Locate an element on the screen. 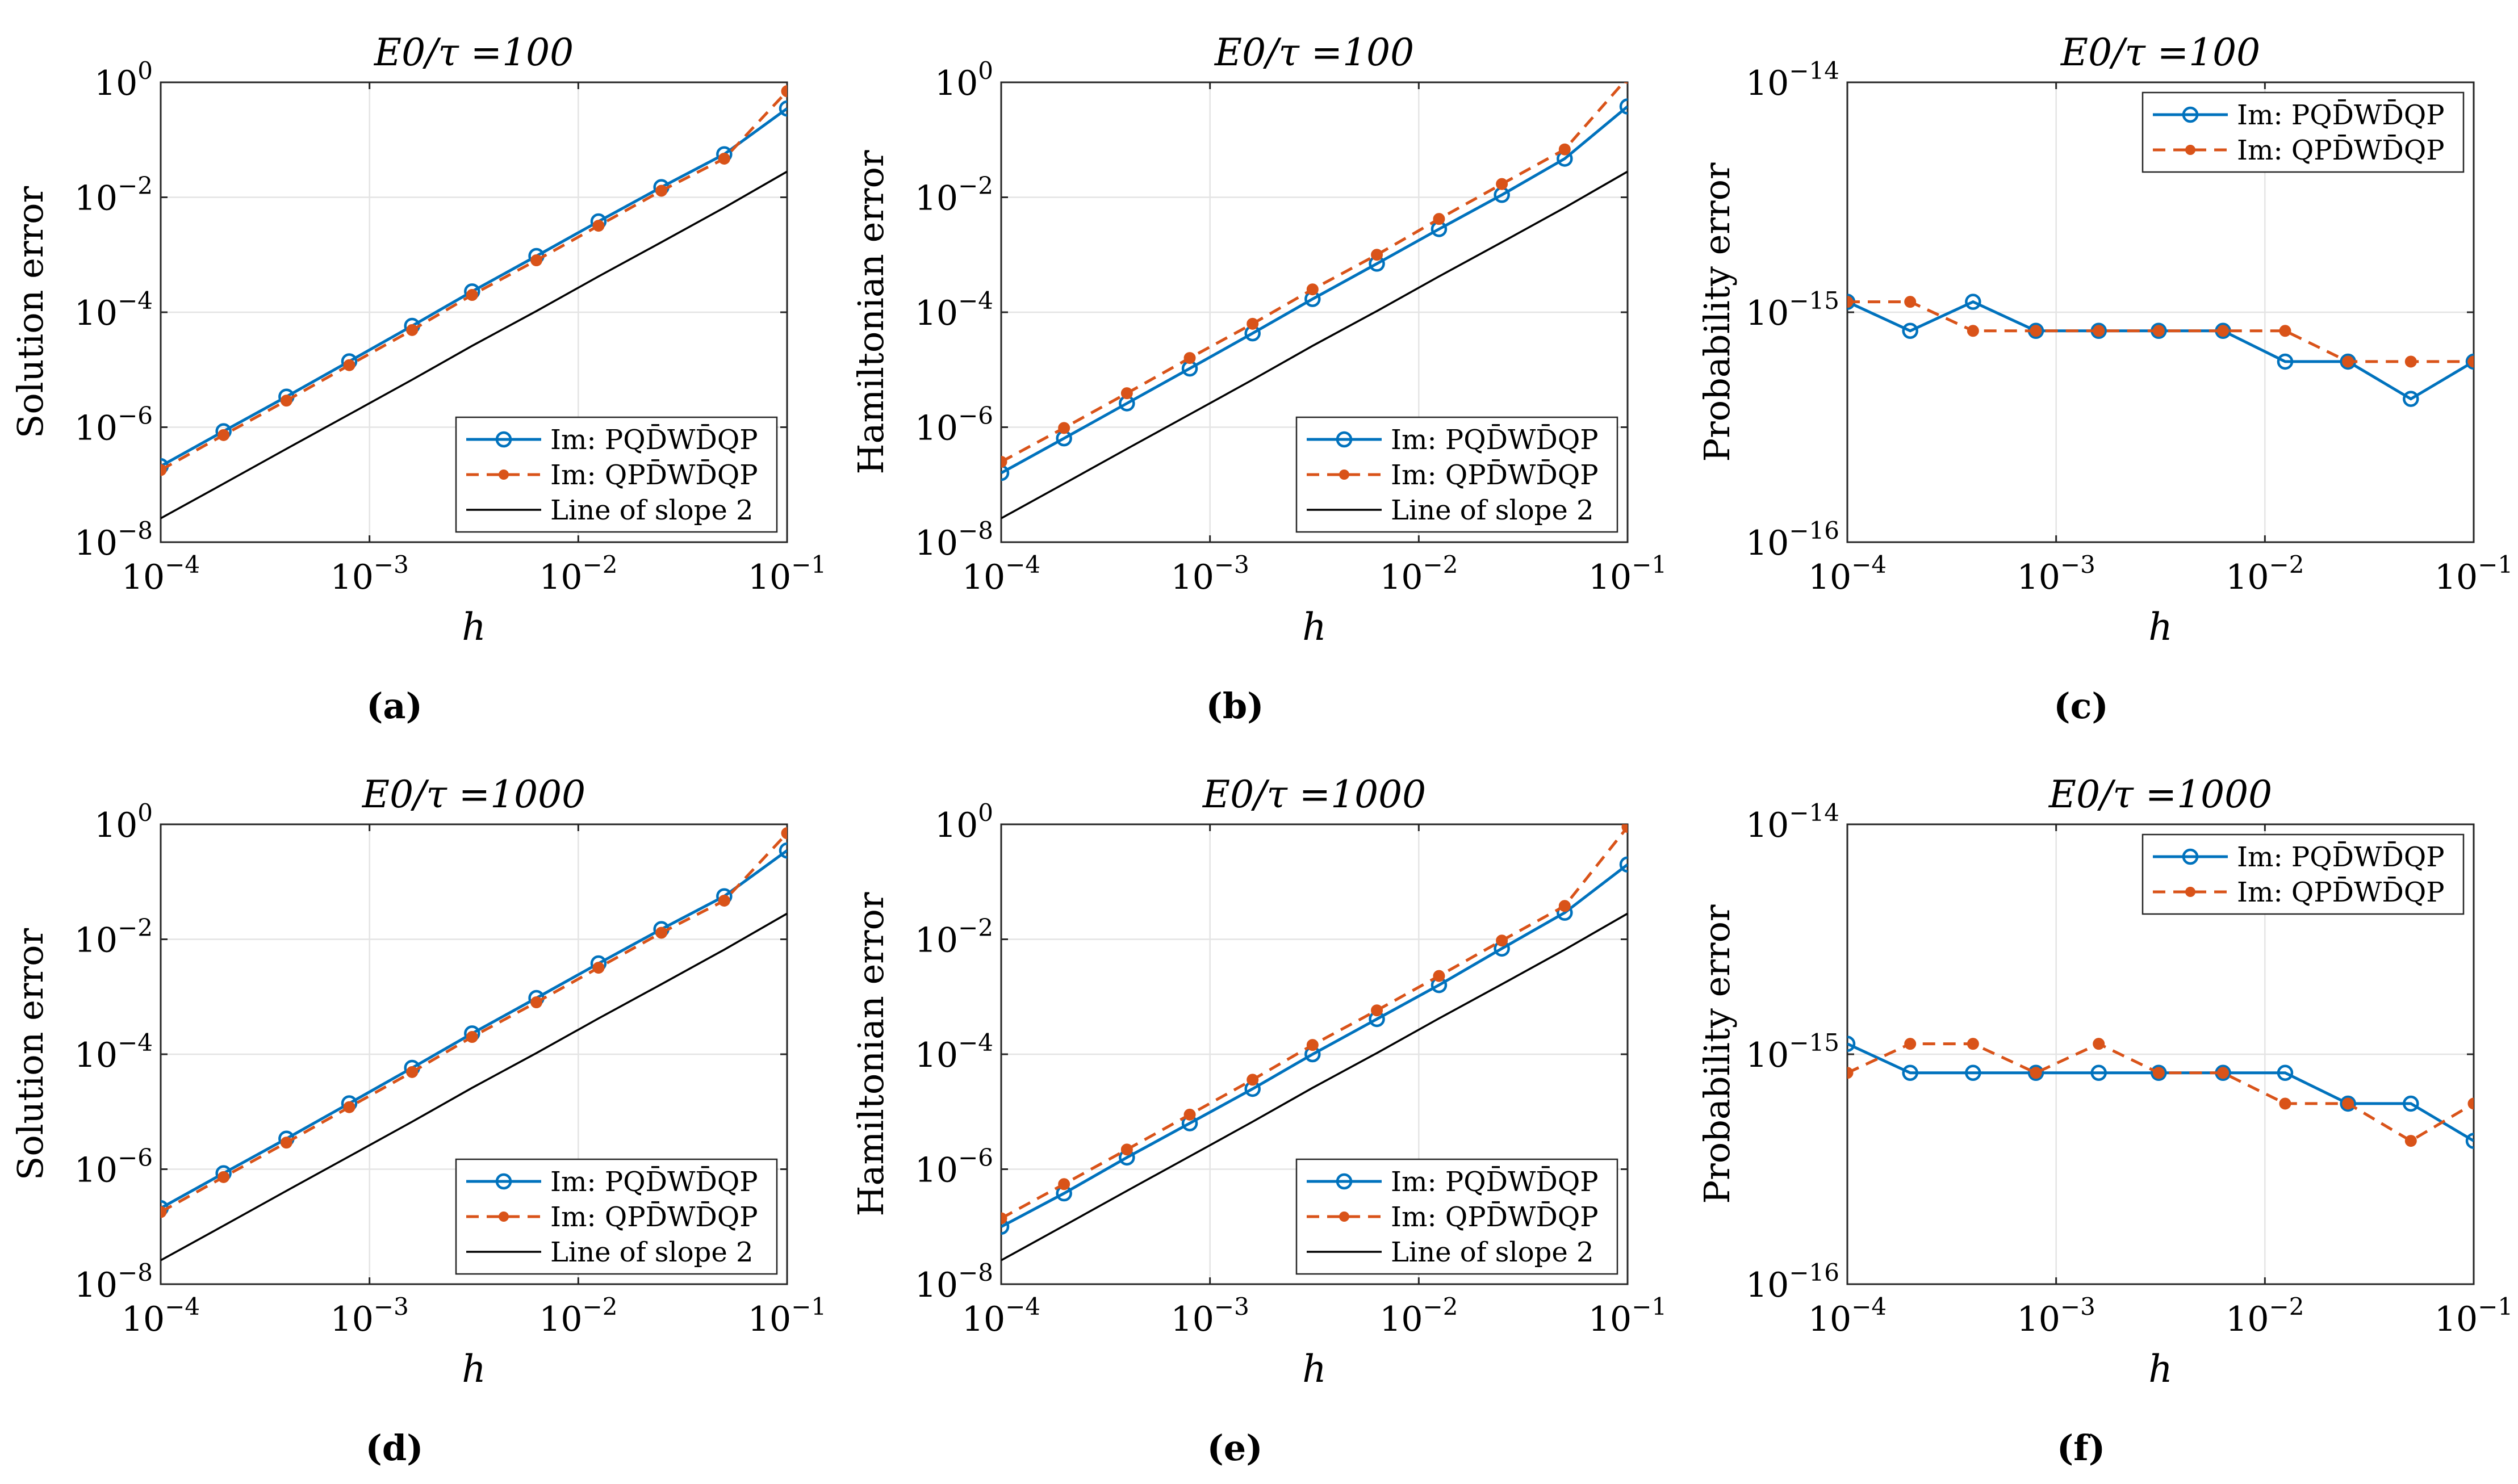 The width and height of the screenshot is (2518, 1484). panel-label: (b) is located at coordinates (1235, 706).